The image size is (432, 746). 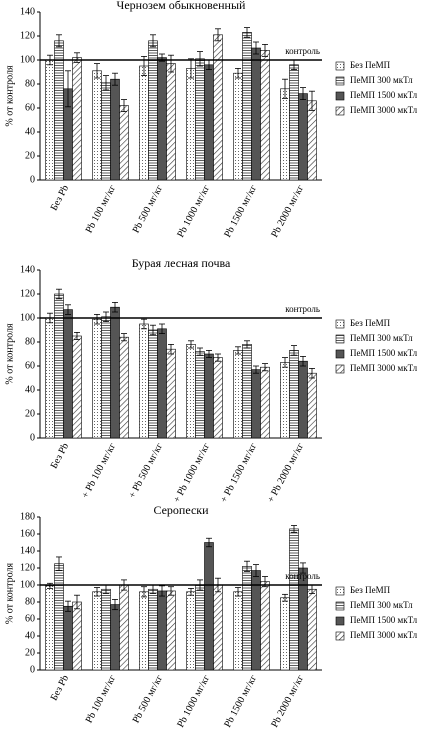 I want to click on x-tick-label: Pb 1500 мг/кг, so click(x=240, y=701).